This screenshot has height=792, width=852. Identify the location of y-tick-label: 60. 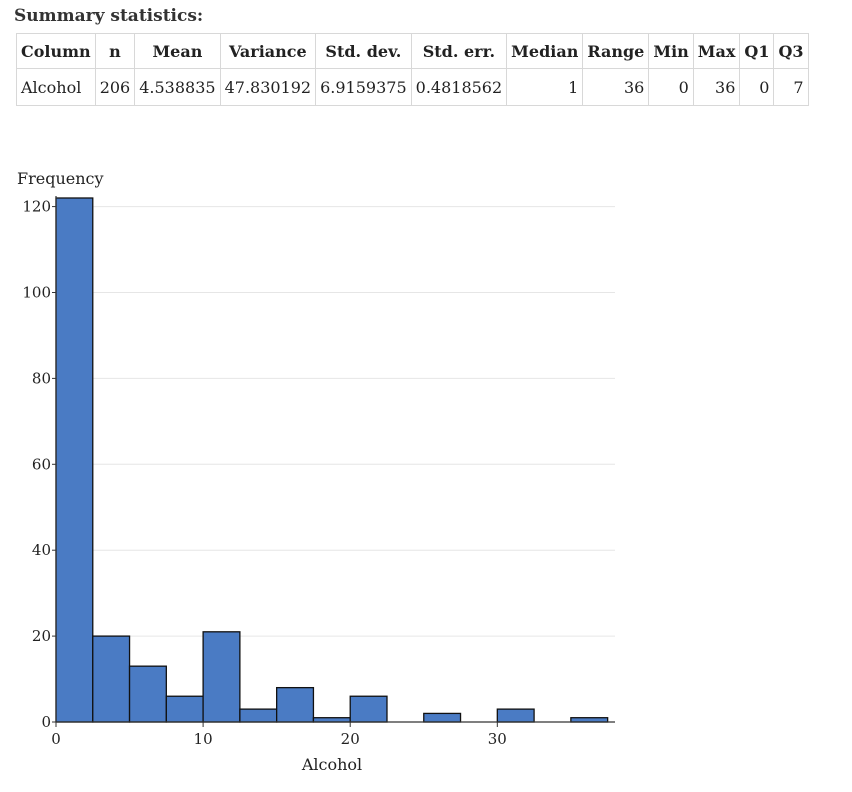
(41, 464).